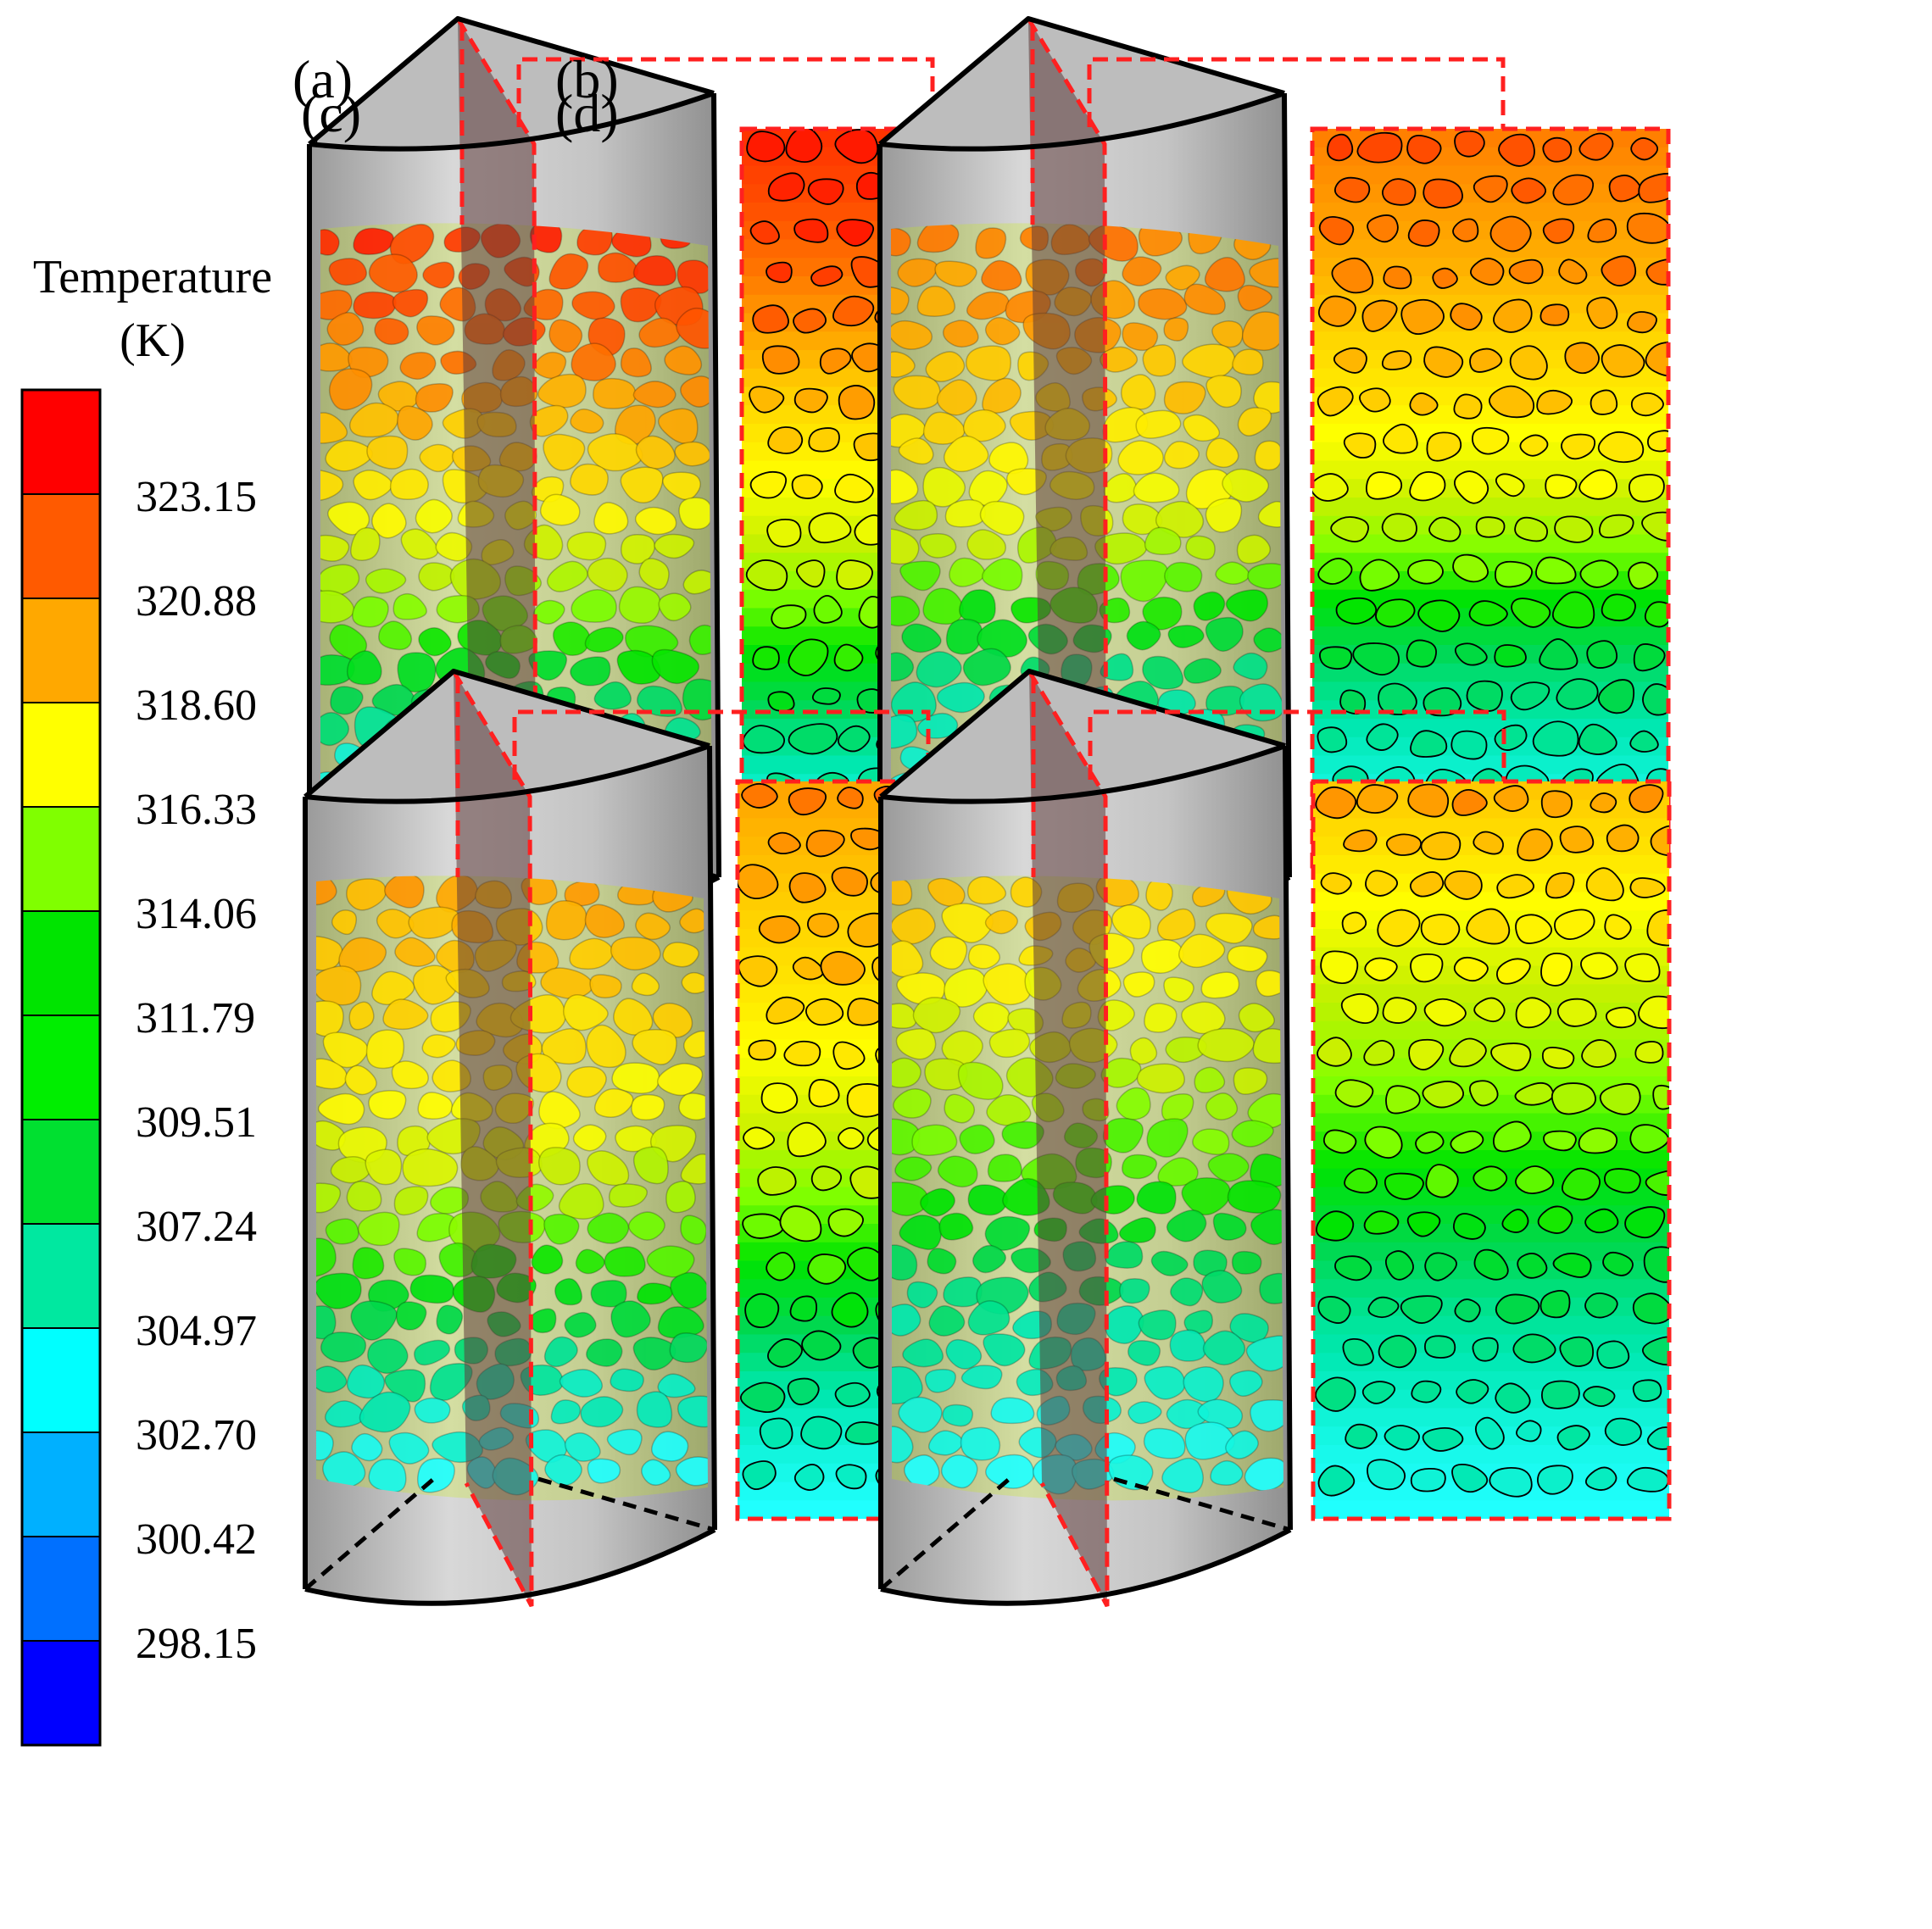 This screenshot has width=1932, height=1929. Describe the element at coordinates (1491, 1150) in the screenshot. I see `cross-section-frame` at that location.